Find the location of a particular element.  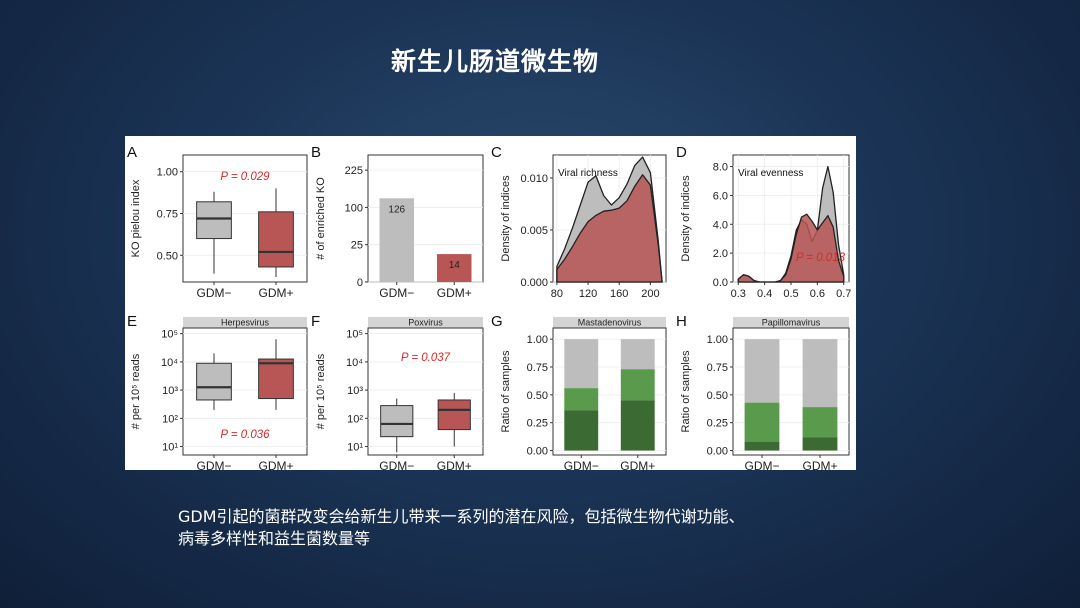

y-axis-label: # of enriched KO is located at coordinates (321, 218).